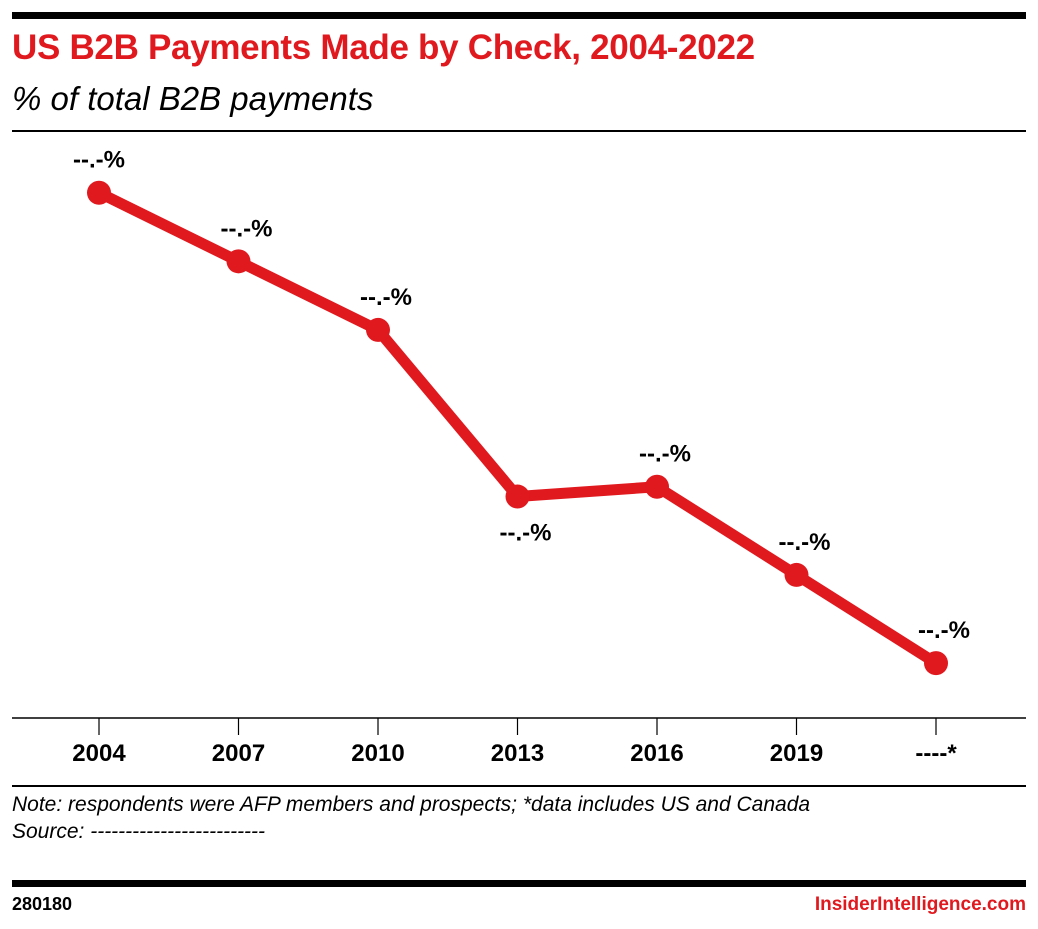 The image size is (1038, 929). I want to click on top-rule, so click(519, 15).